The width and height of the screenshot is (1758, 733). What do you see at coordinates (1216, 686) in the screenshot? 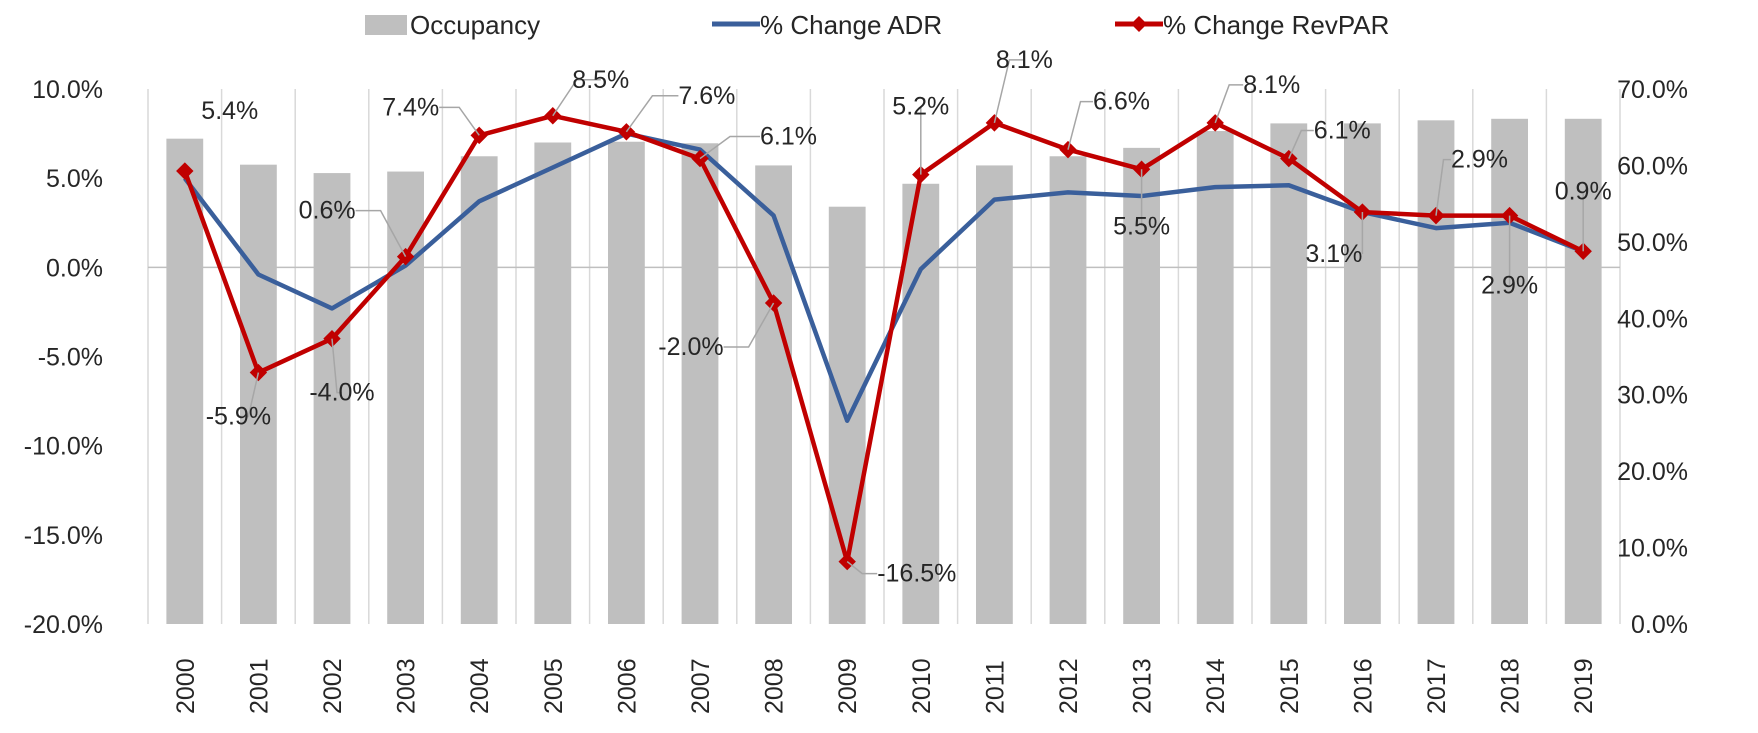
I see `x-axis-tick-2014: 2014` at bounding box center [1216, 686].